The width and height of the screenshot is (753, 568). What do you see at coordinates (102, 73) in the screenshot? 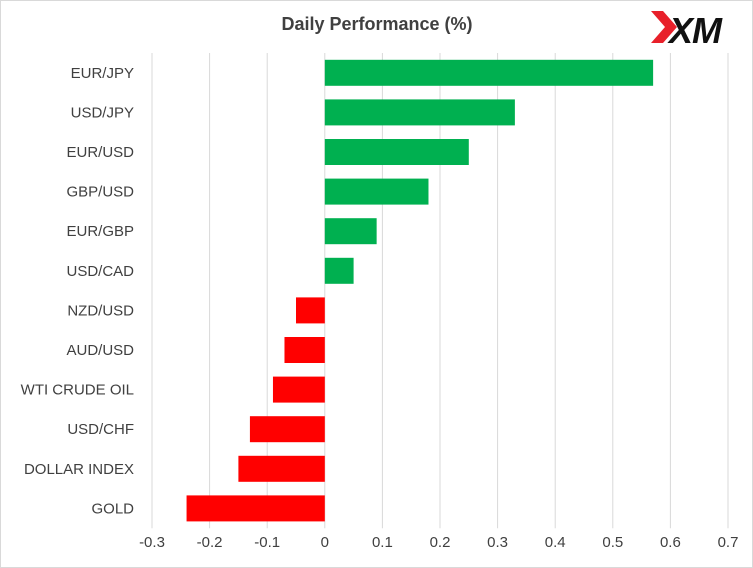
I see `category-label: EUR/JPY` at bounding box center [102, 73].